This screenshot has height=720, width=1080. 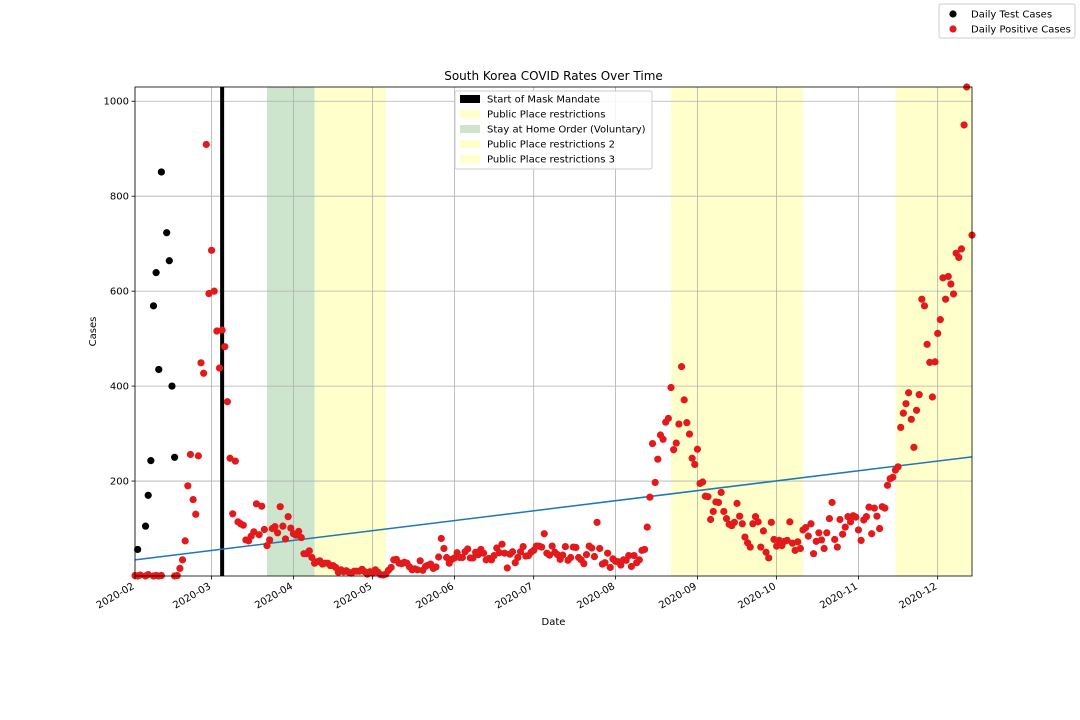 What do you see at coordinates (119, 387) in the screenshot?
I see `y-tick-label: 400` at bounding box center [119, 387].